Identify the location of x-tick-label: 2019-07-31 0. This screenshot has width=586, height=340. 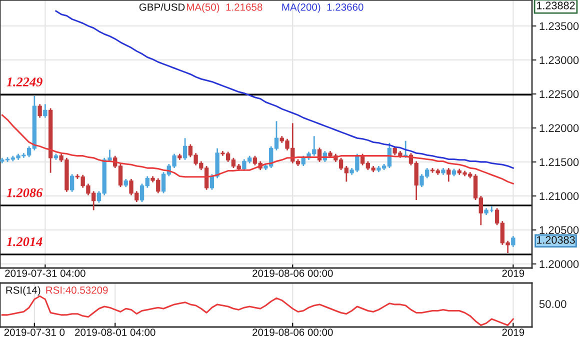
(34, 332).